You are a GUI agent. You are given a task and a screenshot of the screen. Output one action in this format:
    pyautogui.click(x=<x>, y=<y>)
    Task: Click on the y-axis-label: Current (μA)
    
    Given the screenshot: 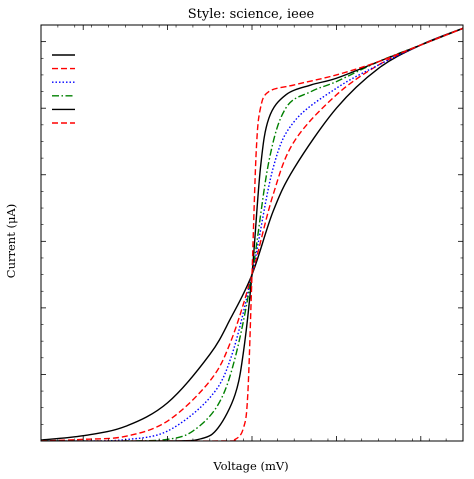 What is the action you would take?
    pyautogui.click(x=11, y=241)
    